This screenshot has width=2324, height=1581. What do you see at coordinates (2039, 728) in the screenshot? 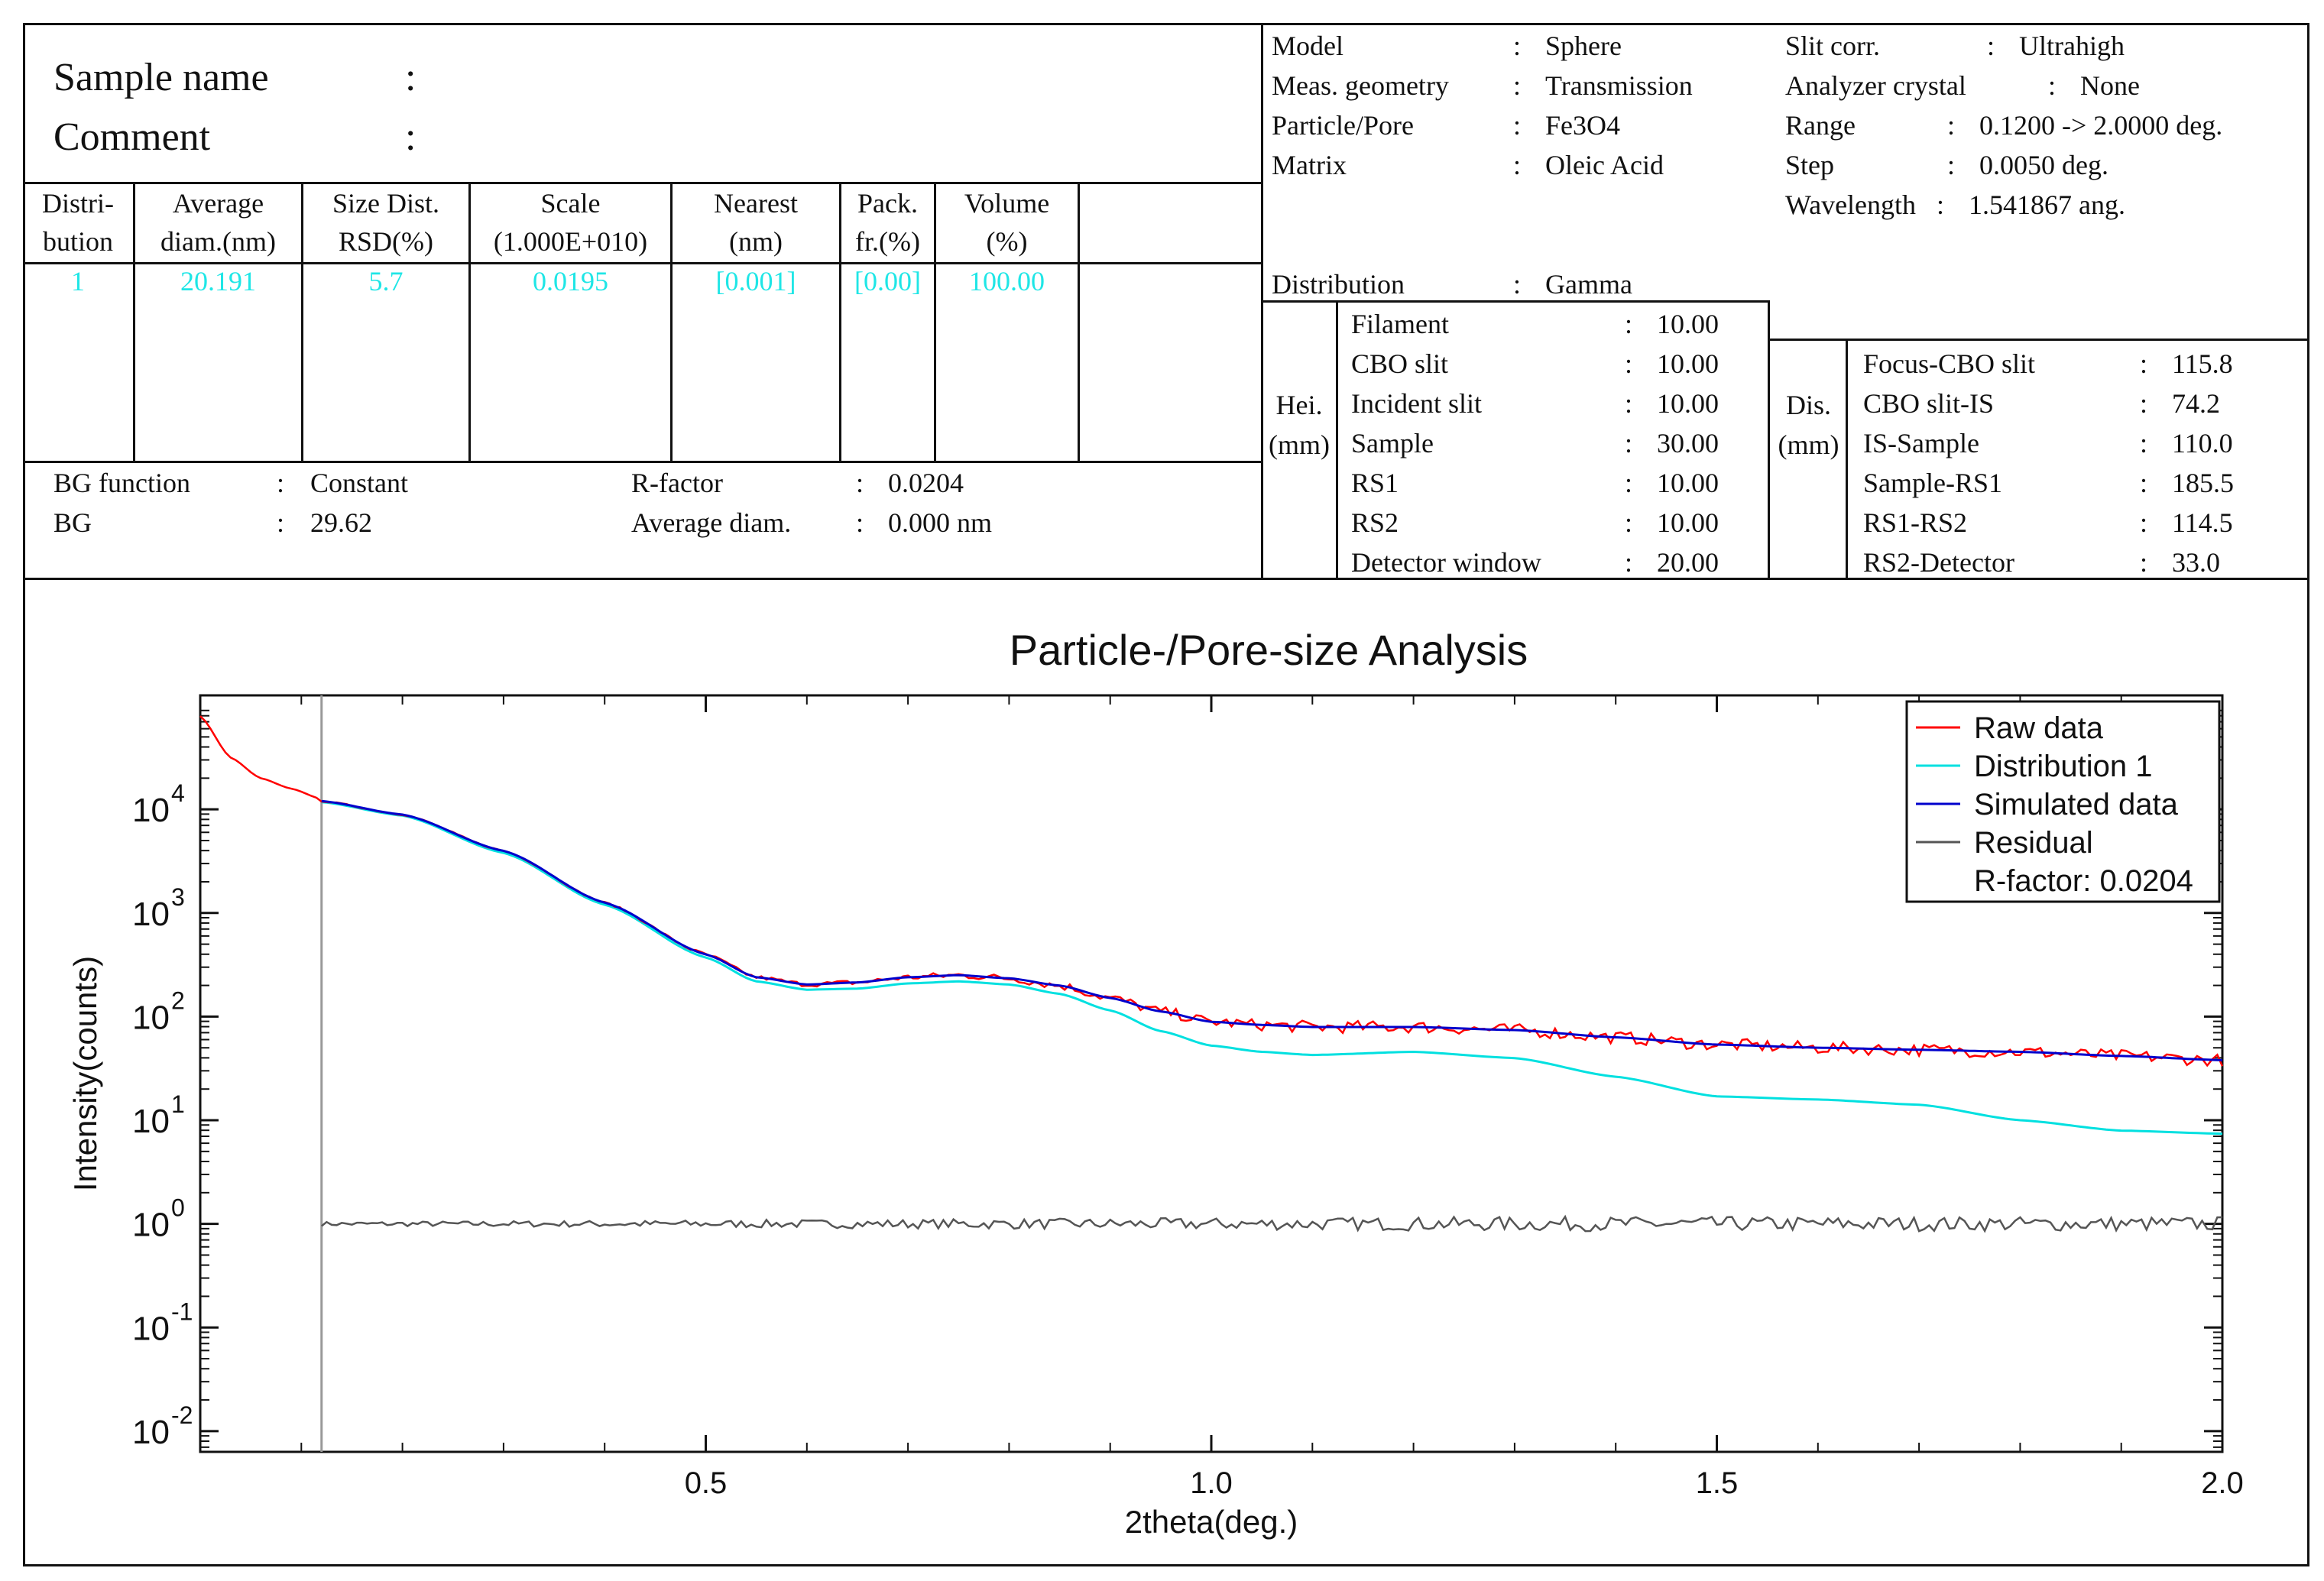
I see `legend-entry: Raw data` at bounding box center [2039, 728].